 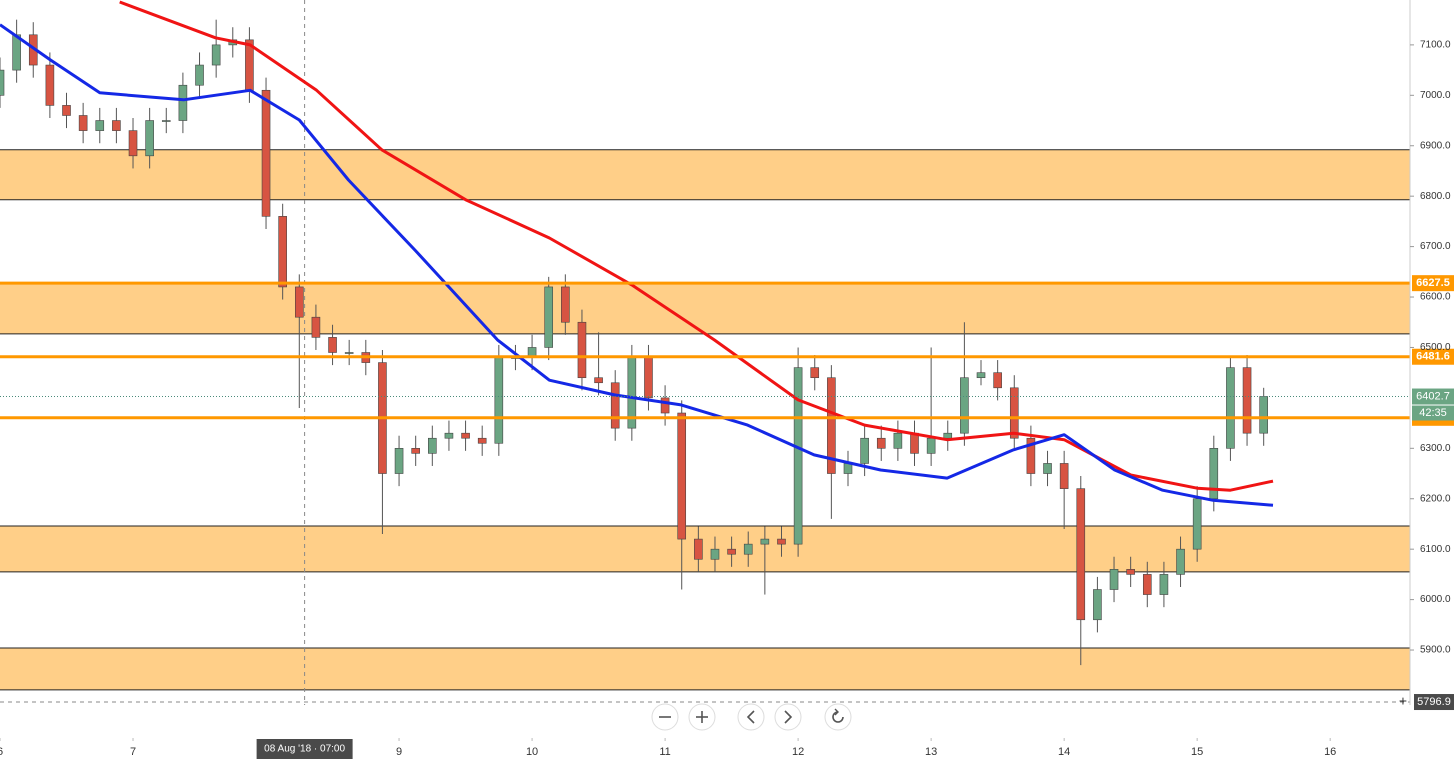 I want to click on level-label: 6627.5, so click(x=1433, y=283).